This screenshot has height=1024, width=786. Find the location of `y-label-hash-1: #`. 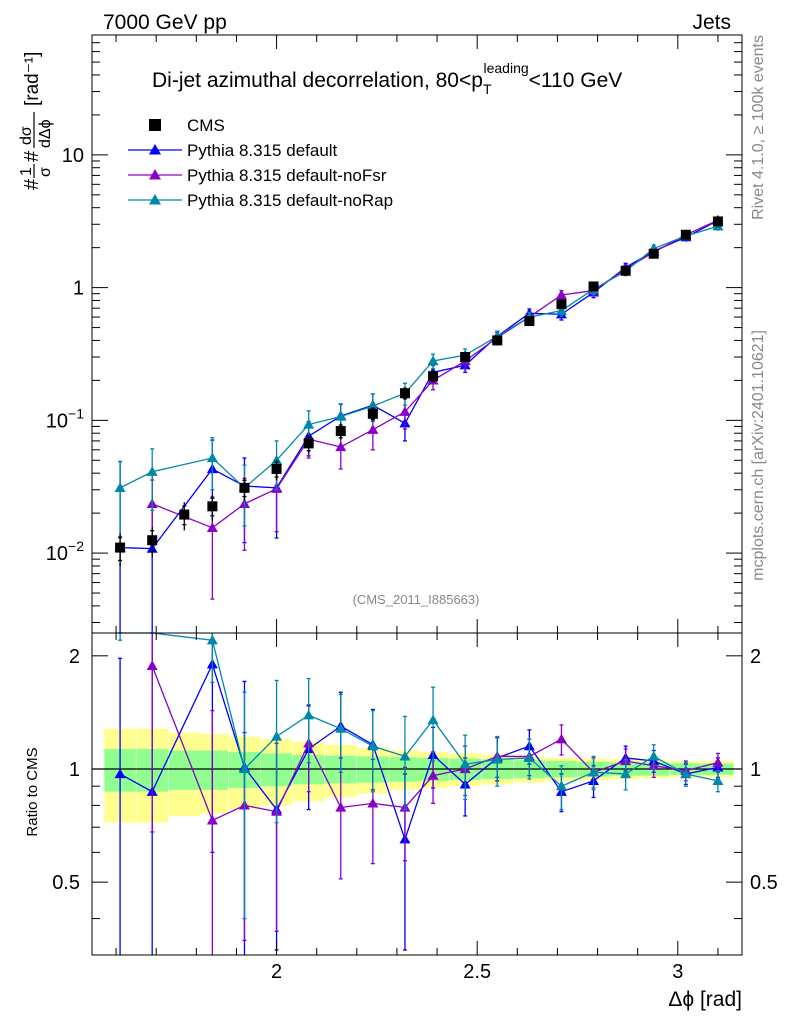

y-label-hash-1: # is located at coordinates (32, 184).